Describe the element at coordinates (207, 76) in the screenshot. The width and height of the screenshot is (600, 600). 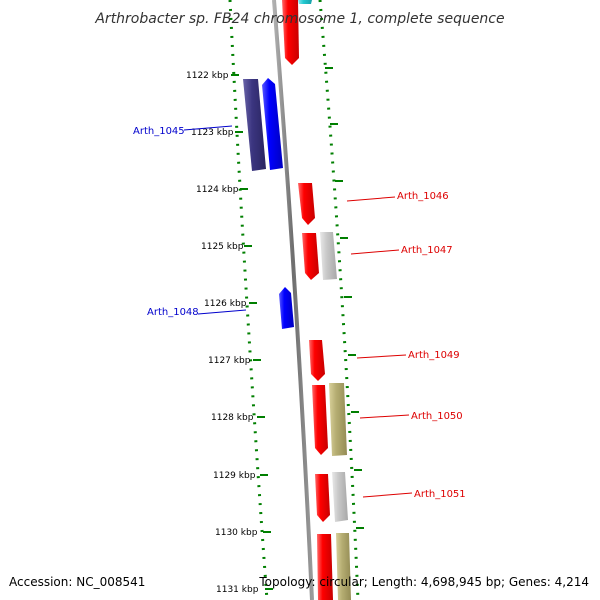
I see `tick-label: 1122 kbp` at that location.